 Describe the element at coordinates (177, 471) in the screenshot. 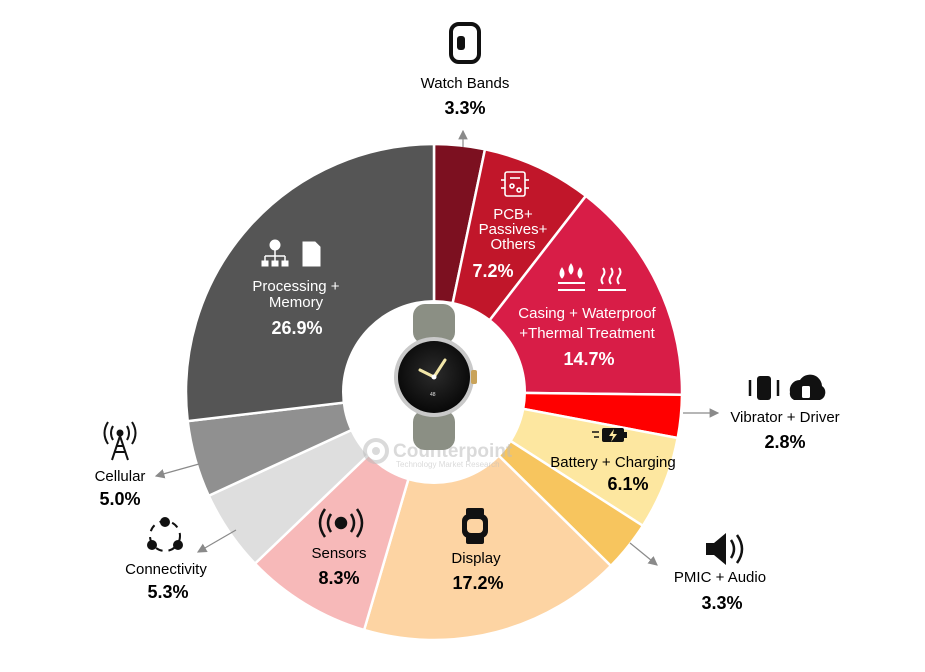

I see `leader-cellular` at that location.